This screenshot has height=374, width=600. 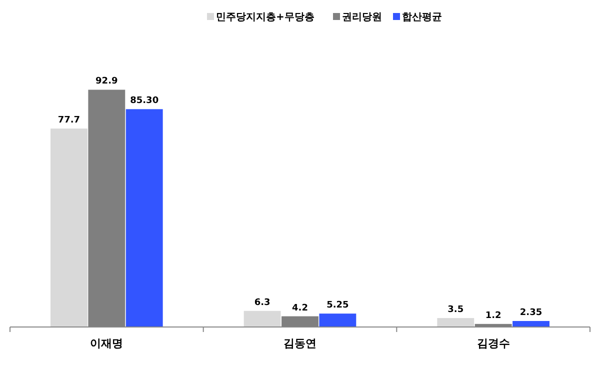 What do you see at coordinates (144, 101) in the screenshot?
I see `data-label: 85.30` at bounding box center [144, 101].